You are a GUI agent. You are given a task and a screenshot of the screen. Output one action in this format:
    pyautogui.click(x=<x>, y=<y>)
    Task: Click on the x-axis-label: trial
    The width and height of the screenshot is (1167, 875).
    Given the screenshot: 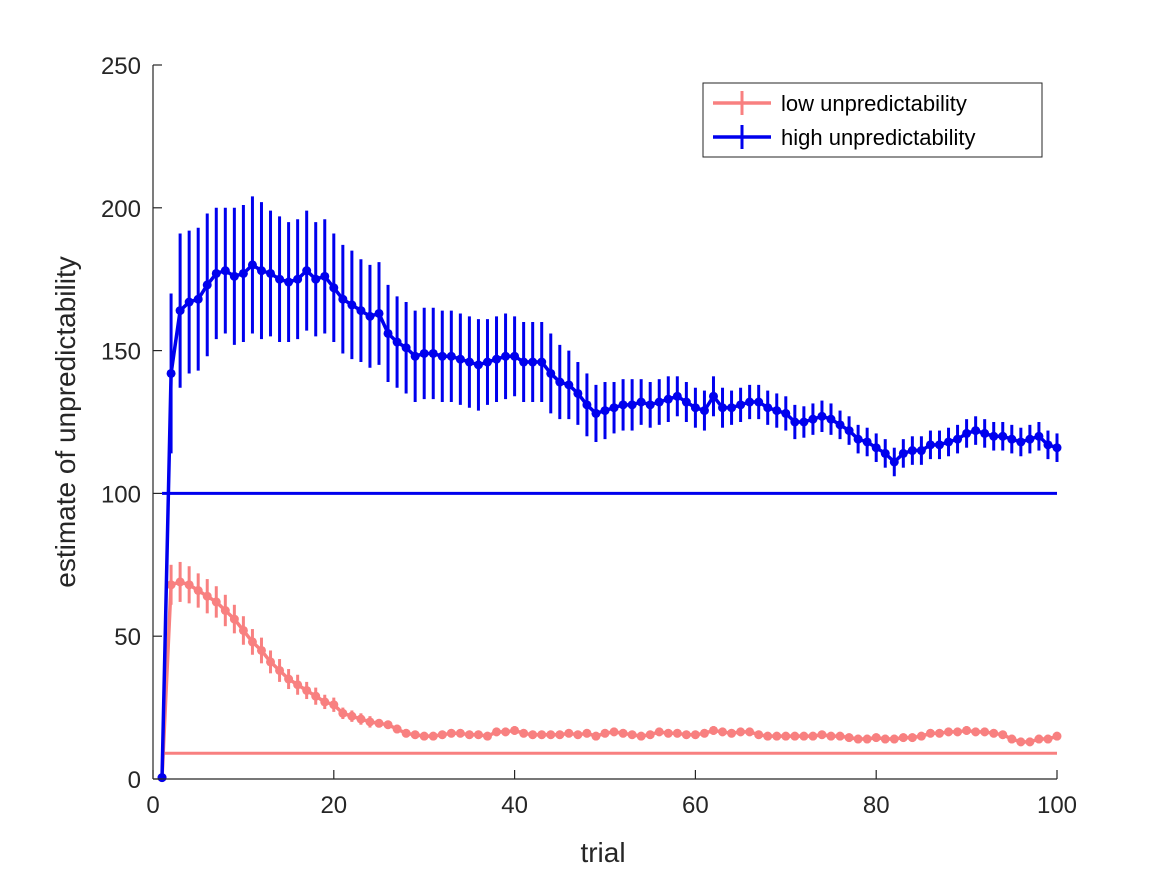 What is the action you would take?
    pyautogui.click(x=602, y=852)
    